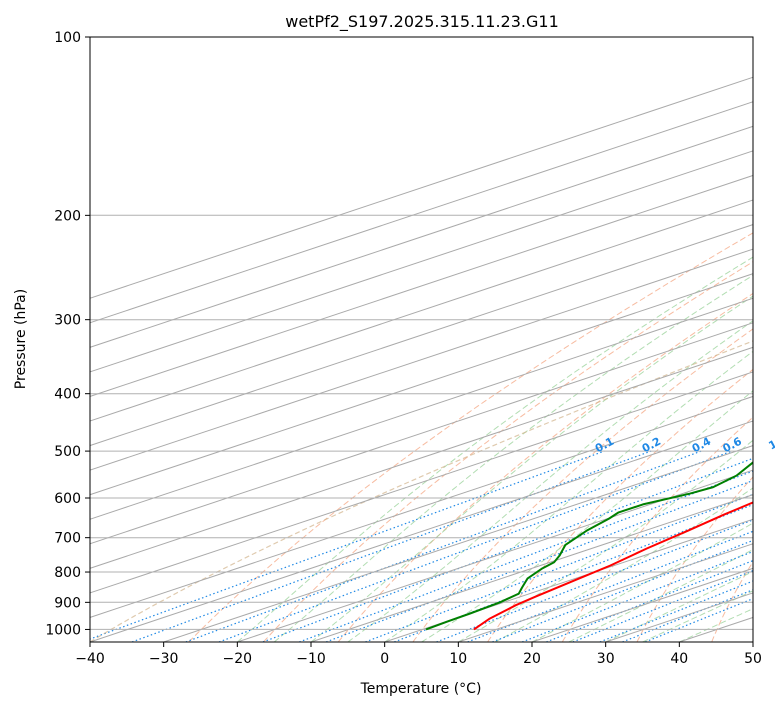 This screenshot has width=775, height=708. What do you see at coordinates (458, 659) in the screenshot?
I see `x-tick-label: 10` at bounding box center [458, 659].